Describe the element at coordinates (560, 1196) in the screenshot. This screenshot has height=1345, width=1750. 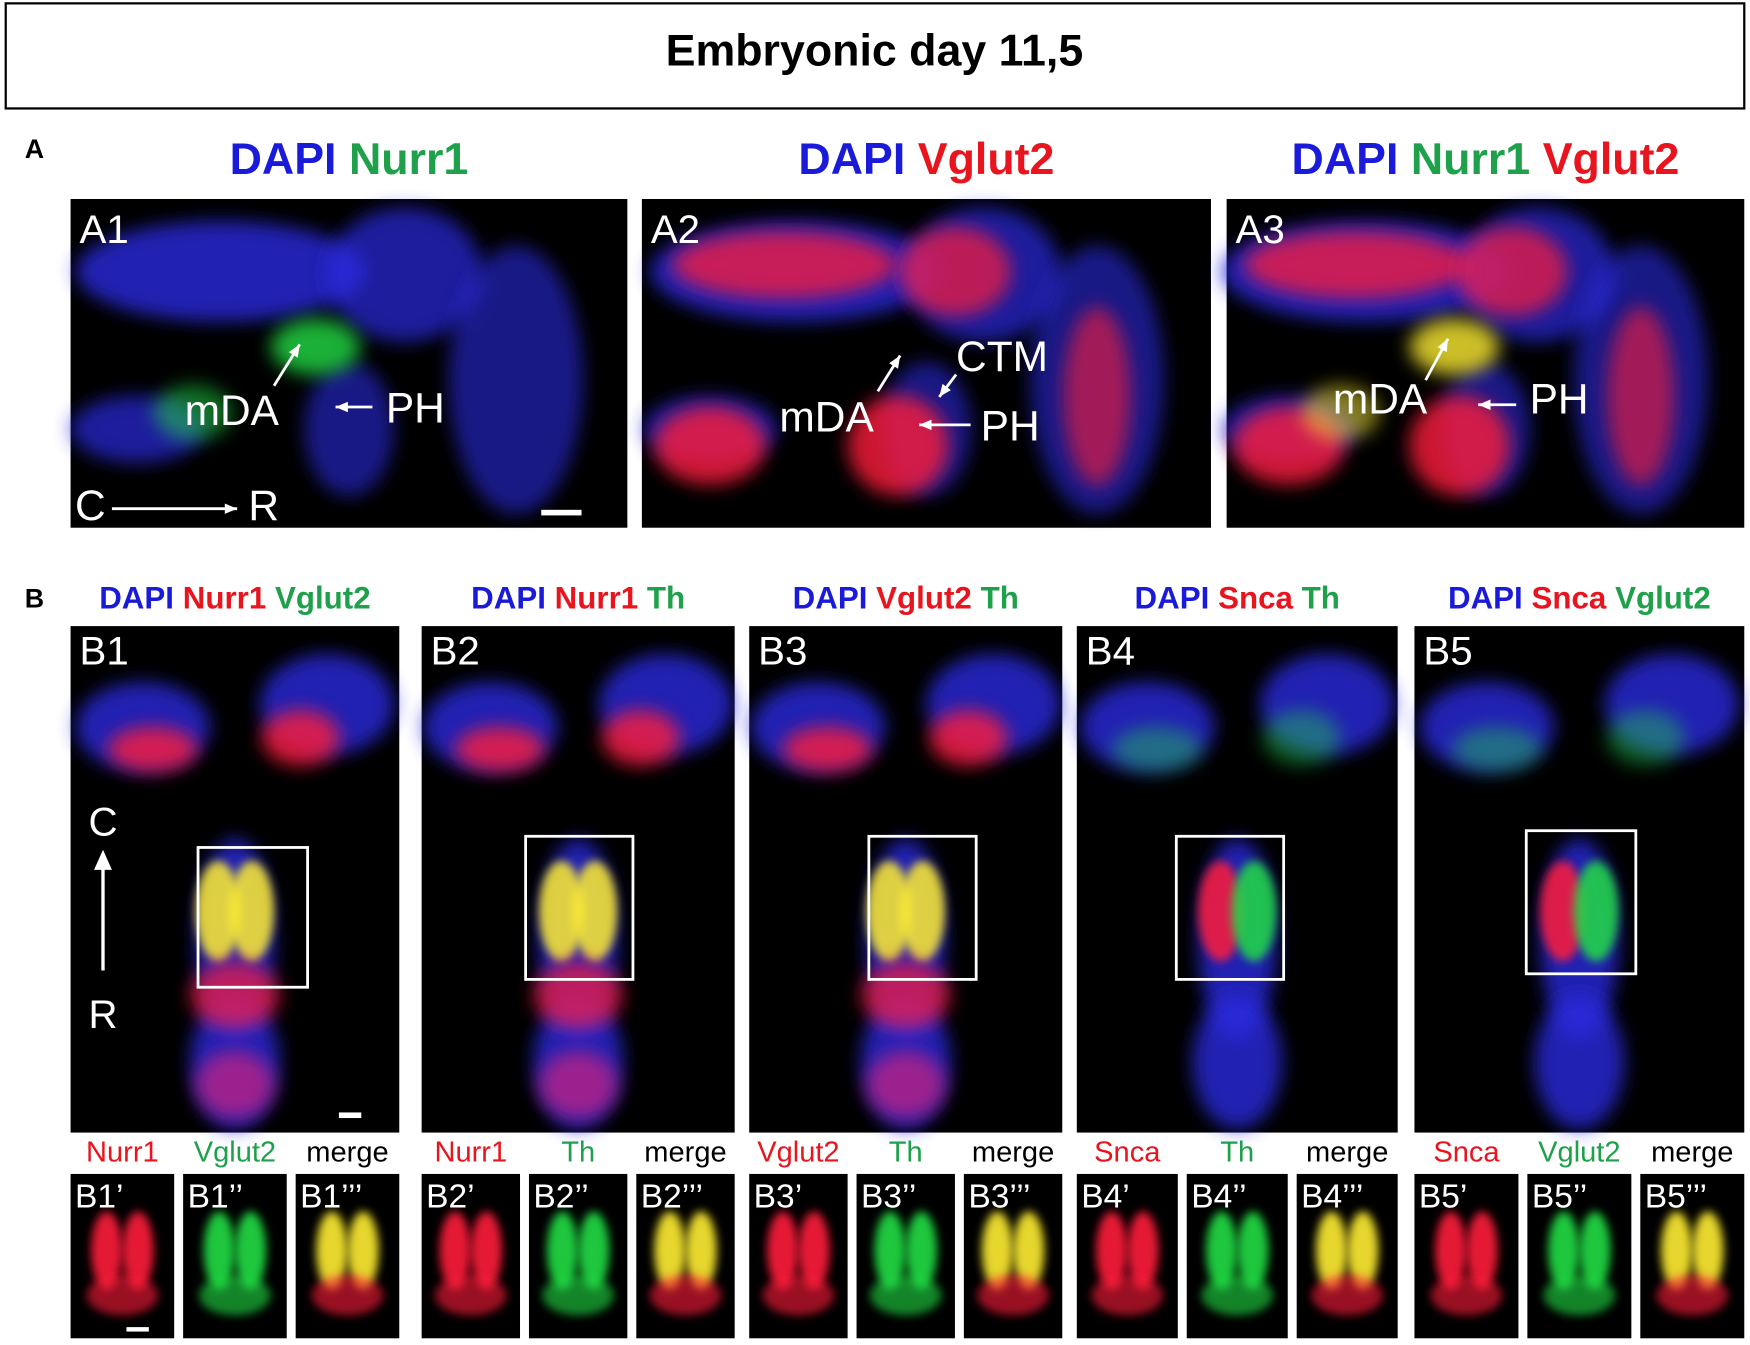
I see `image-label: B2’’` at that location.